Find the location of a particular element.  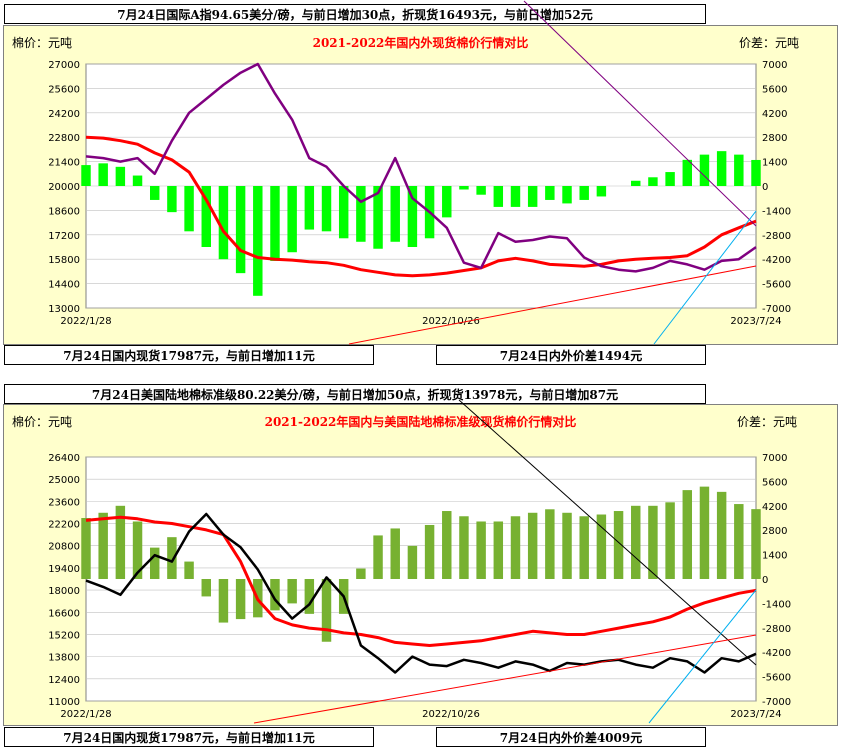

chart1-ytick-left: 27000 is located at coordinates (64, 65).